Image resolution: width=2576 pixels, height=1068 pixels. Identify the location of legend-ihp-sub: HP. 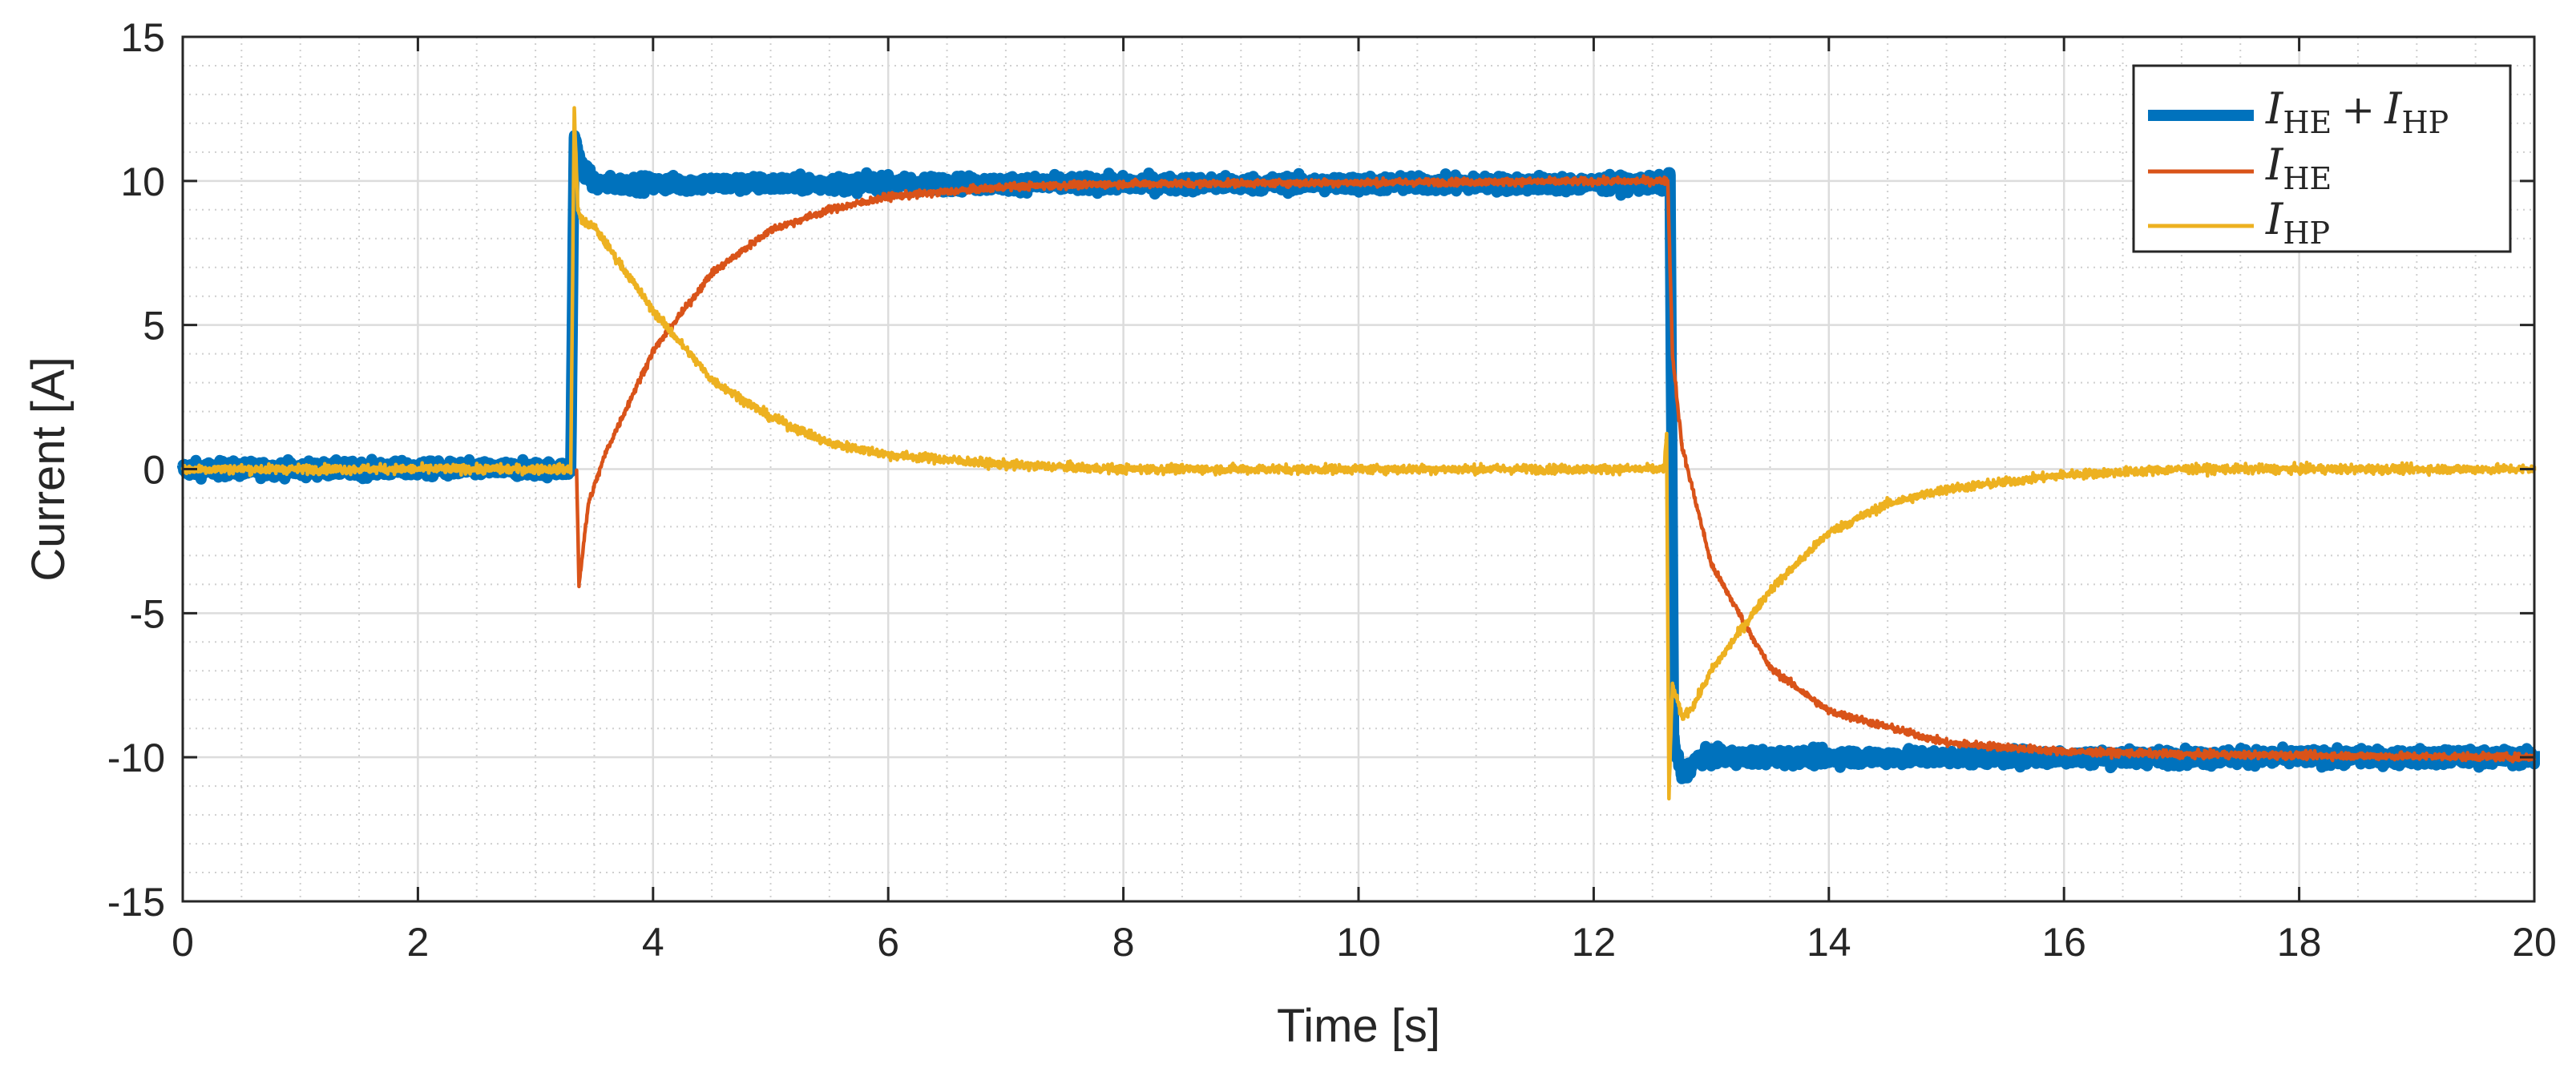
(2307, 233).